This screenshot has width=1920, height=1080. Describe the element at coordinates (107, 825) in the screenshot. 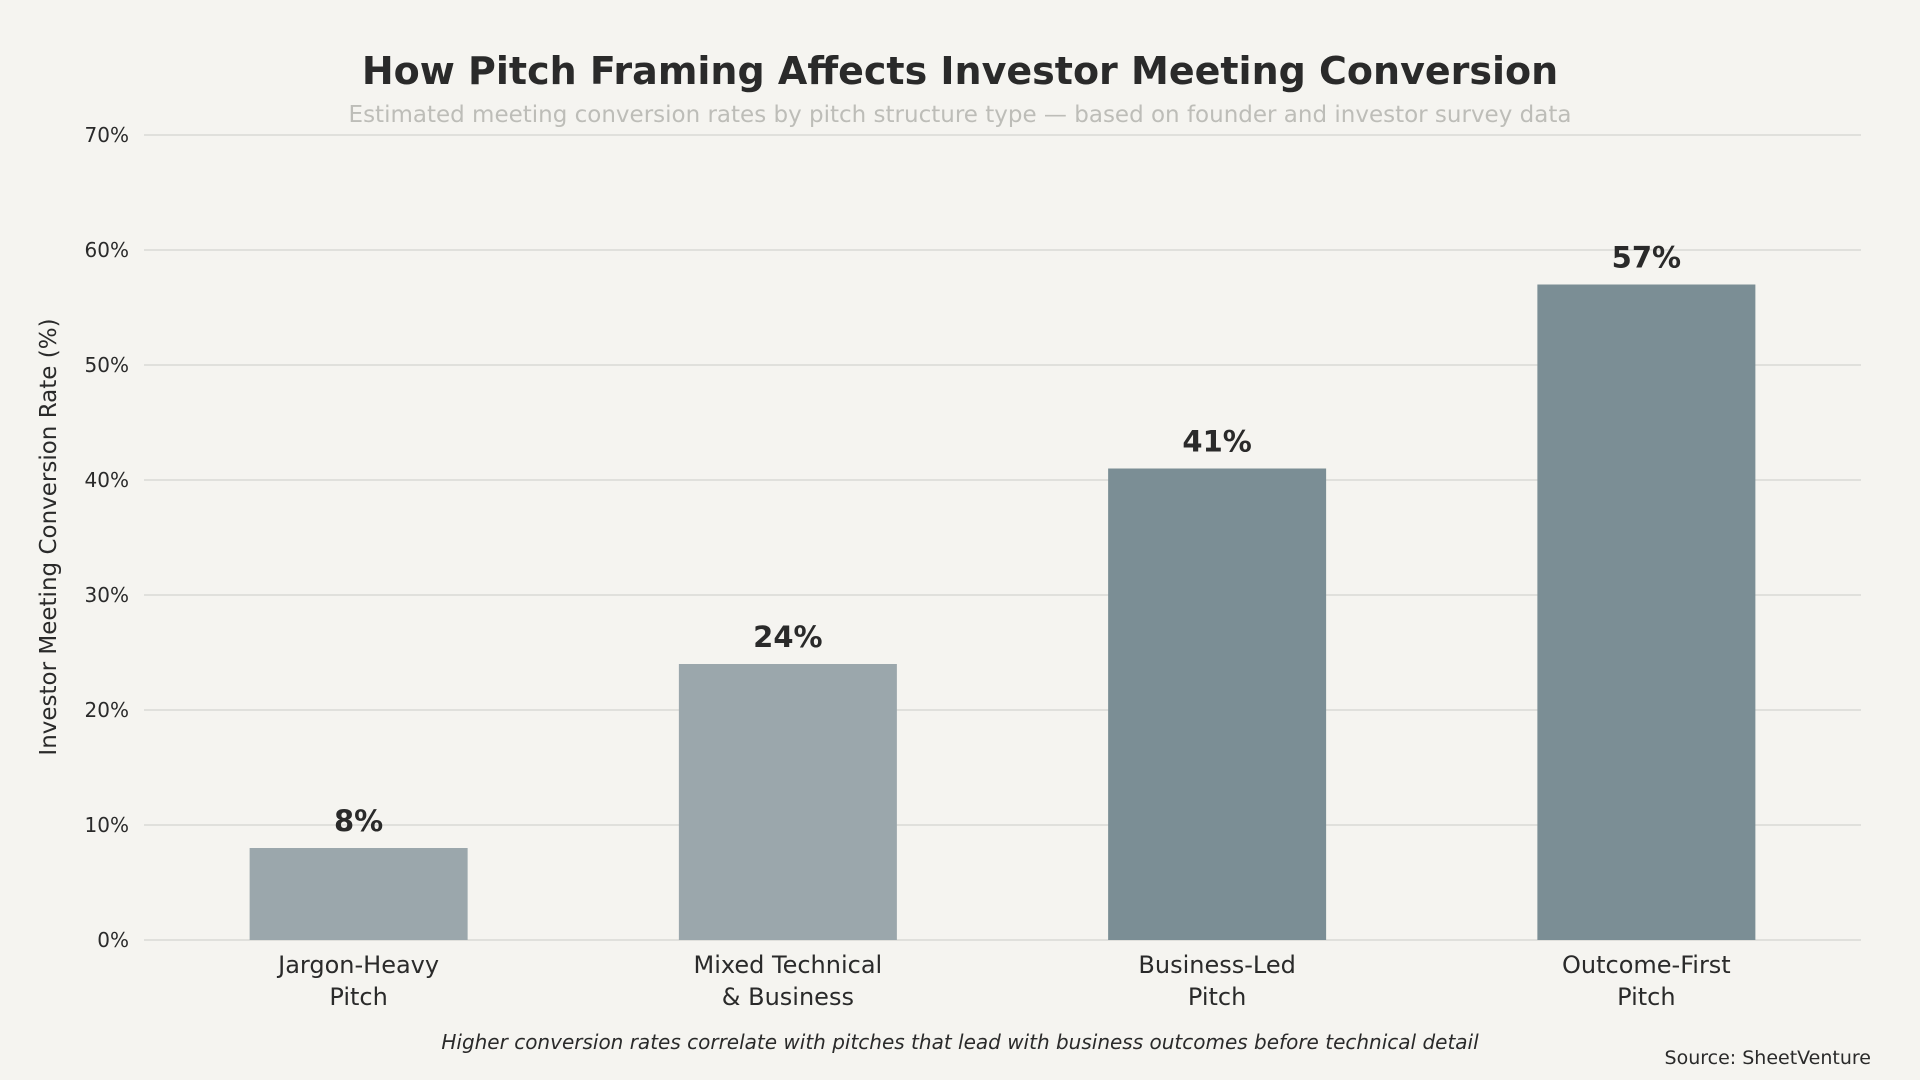

I see `y-tick-label: 10%` at that location.